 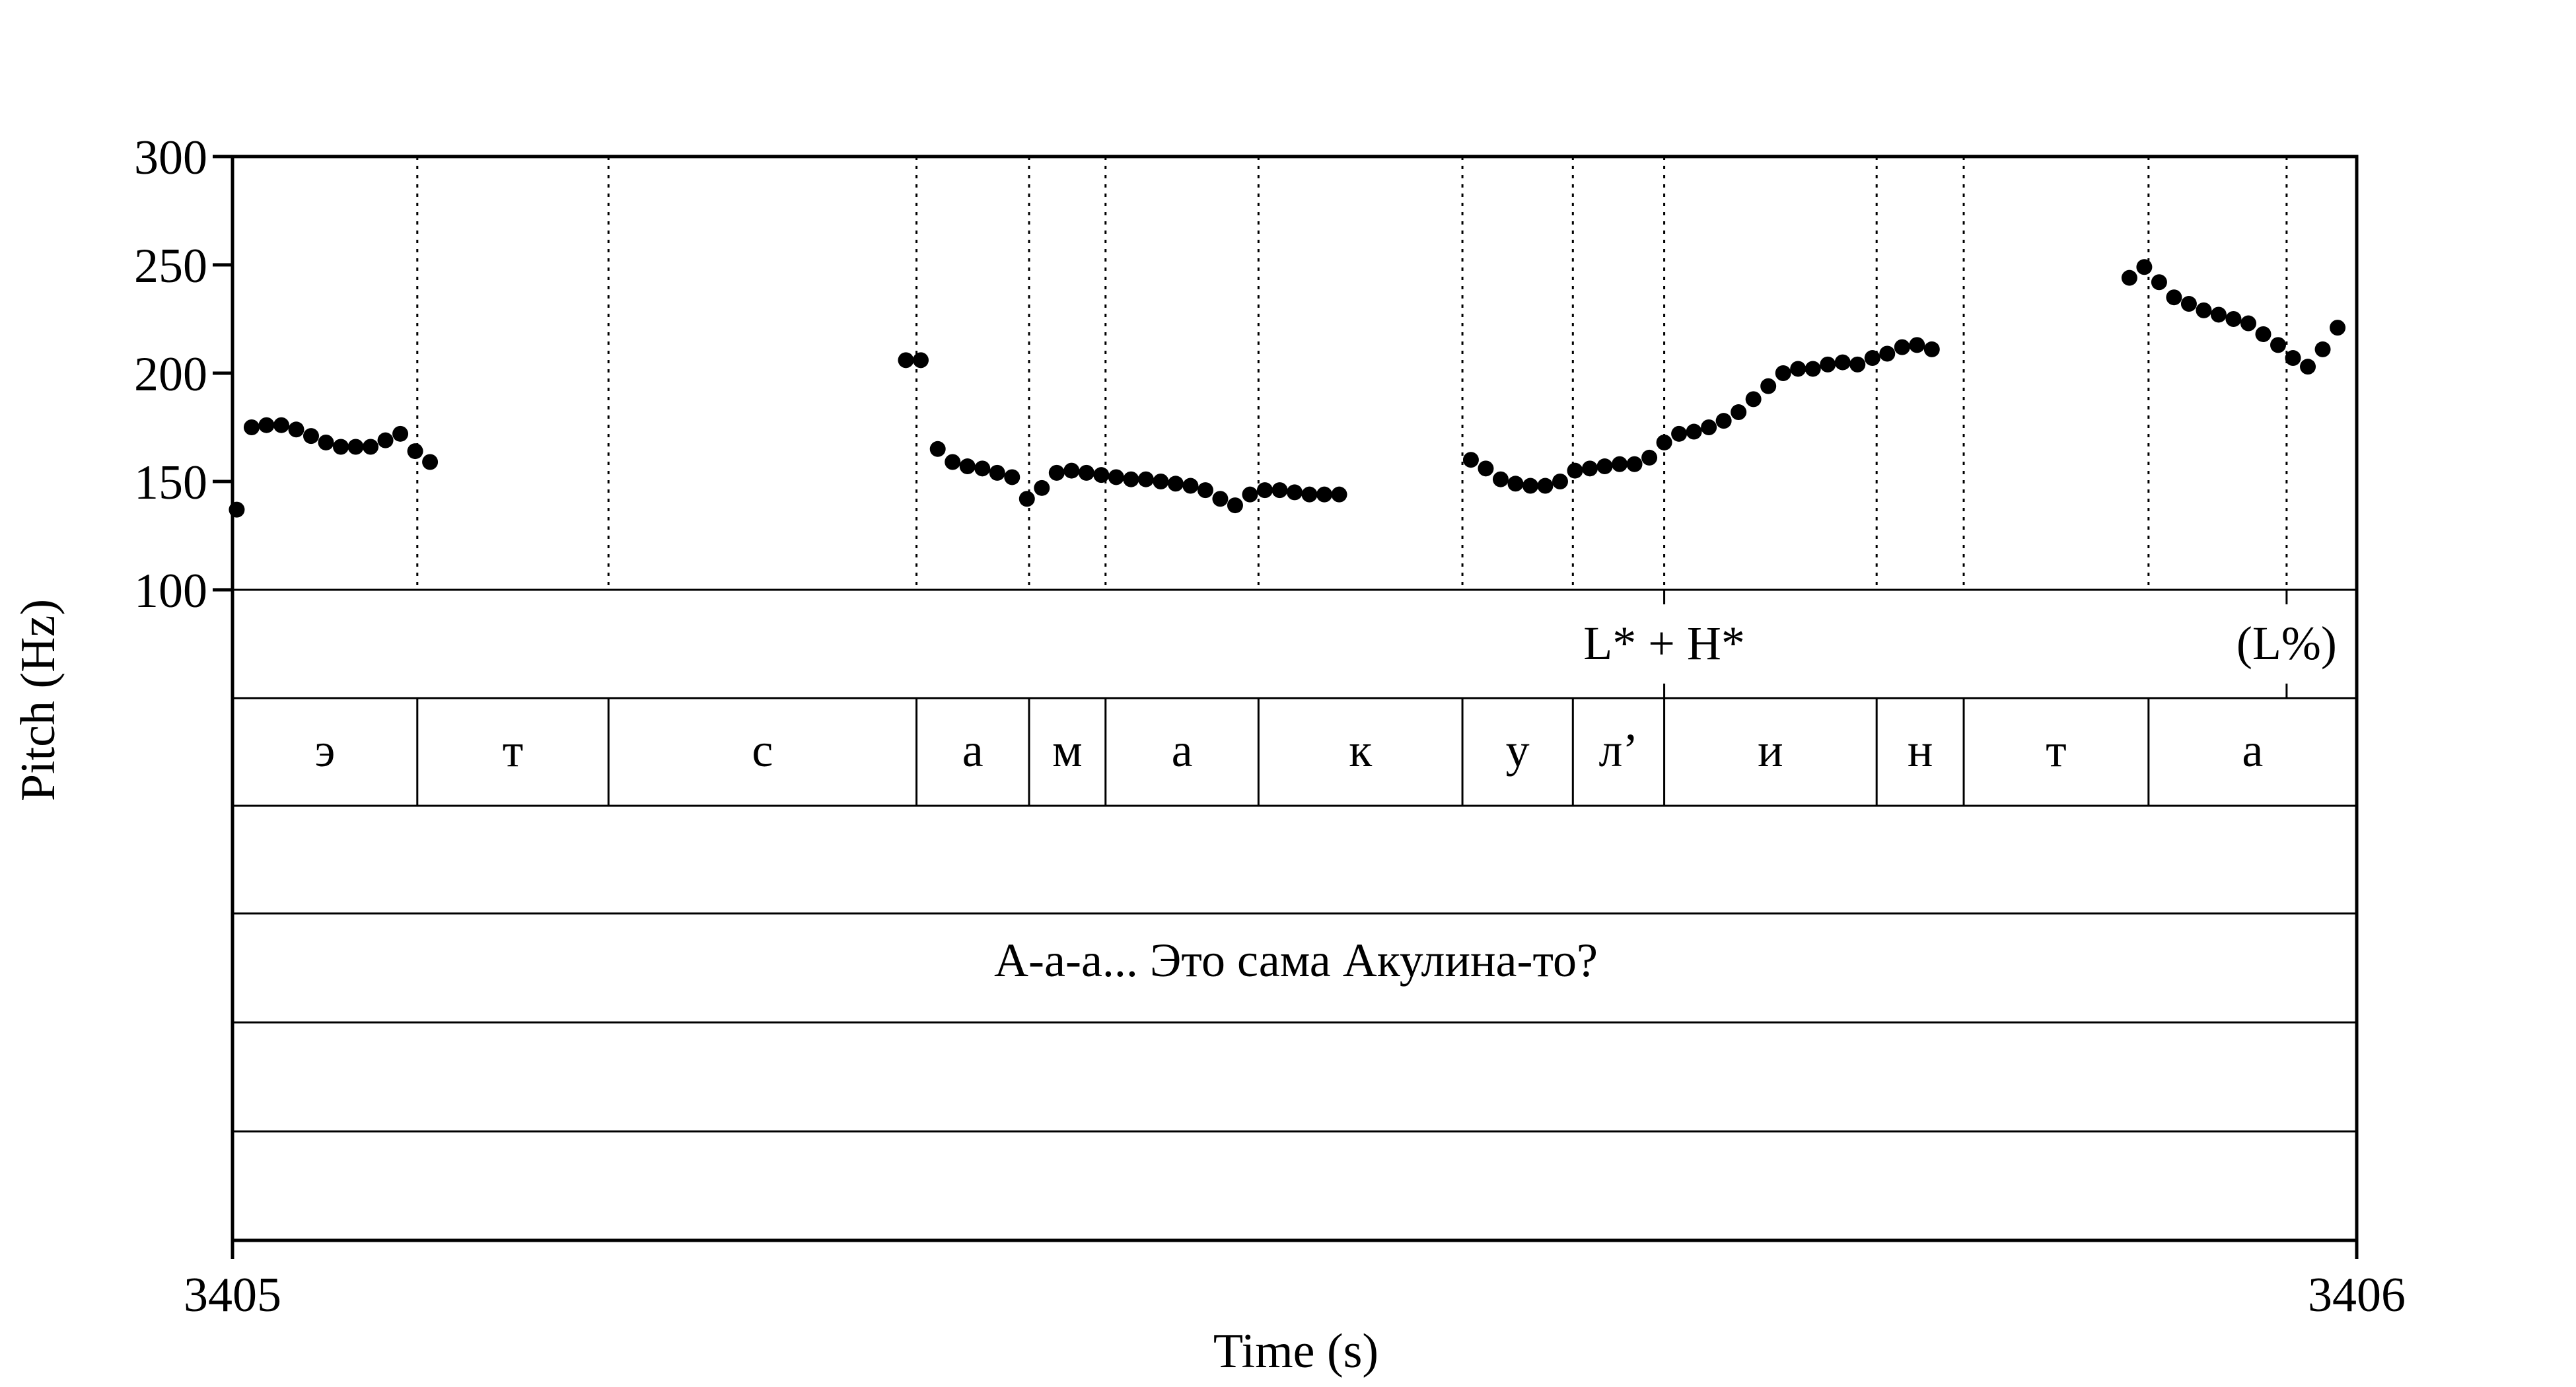 I want to click on y-tick-label: 200, so click(x=171, y=374).